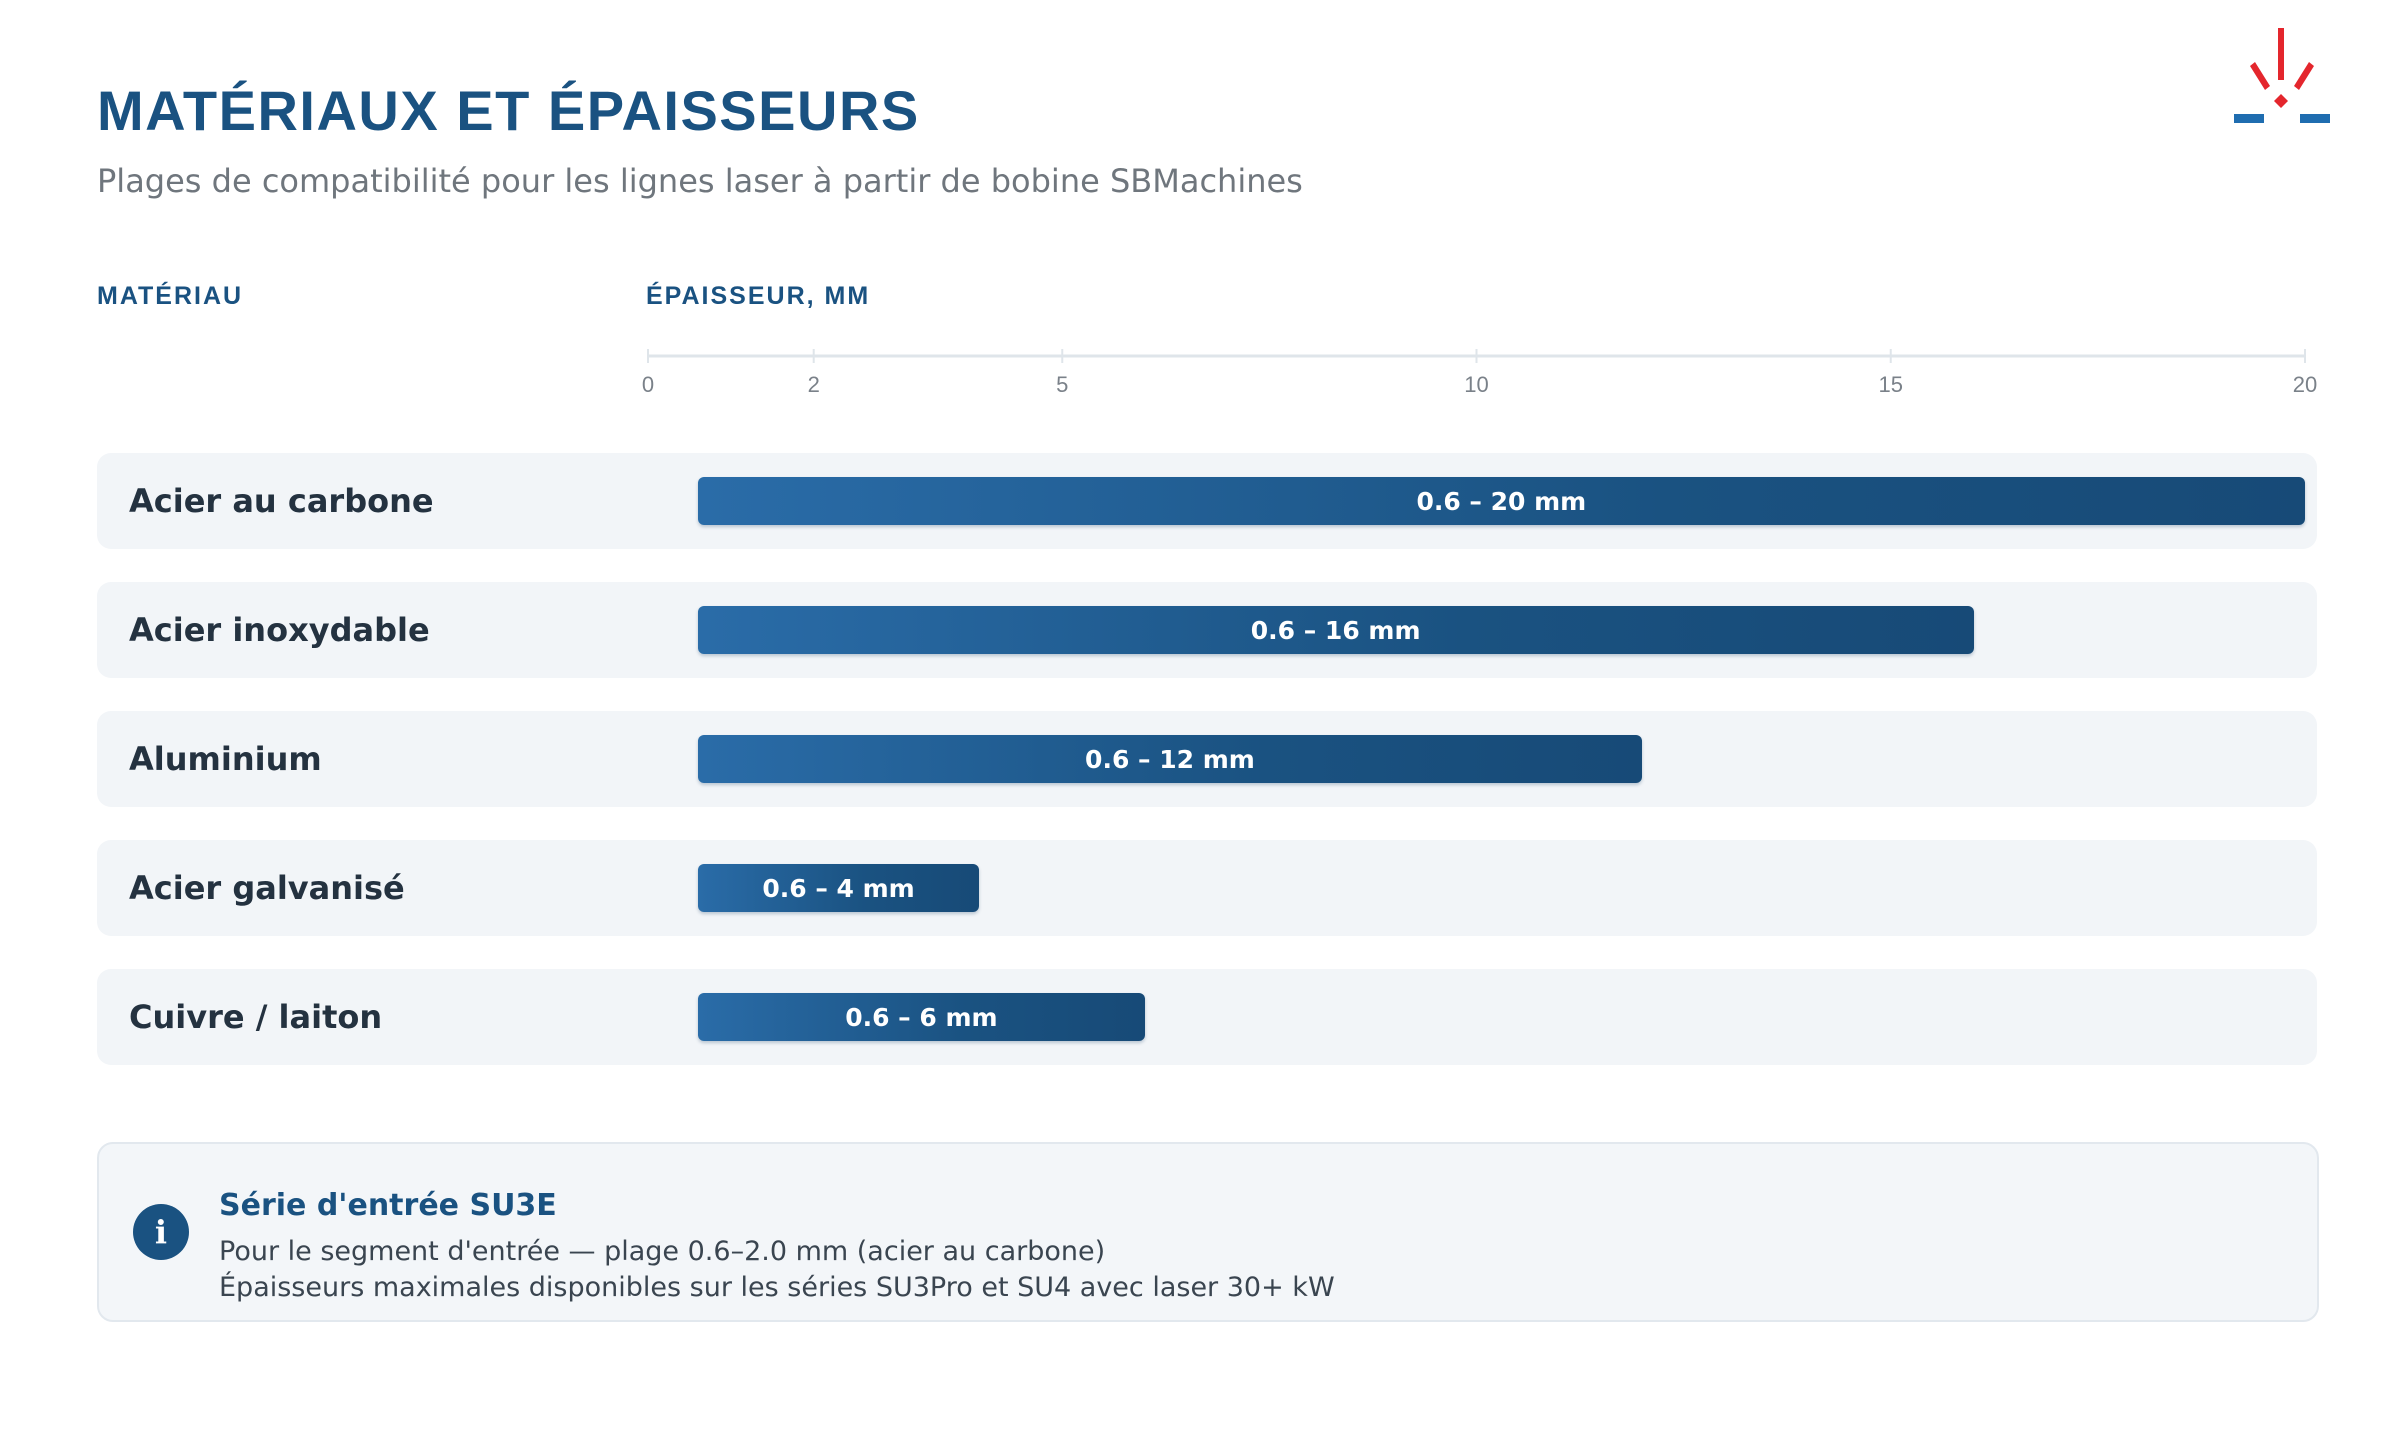 The height and width of the screenshot is (1440, 2400). I want to click on material-row: Acier galvanisé 0.6 – 4 mm, so click(1207, 888).